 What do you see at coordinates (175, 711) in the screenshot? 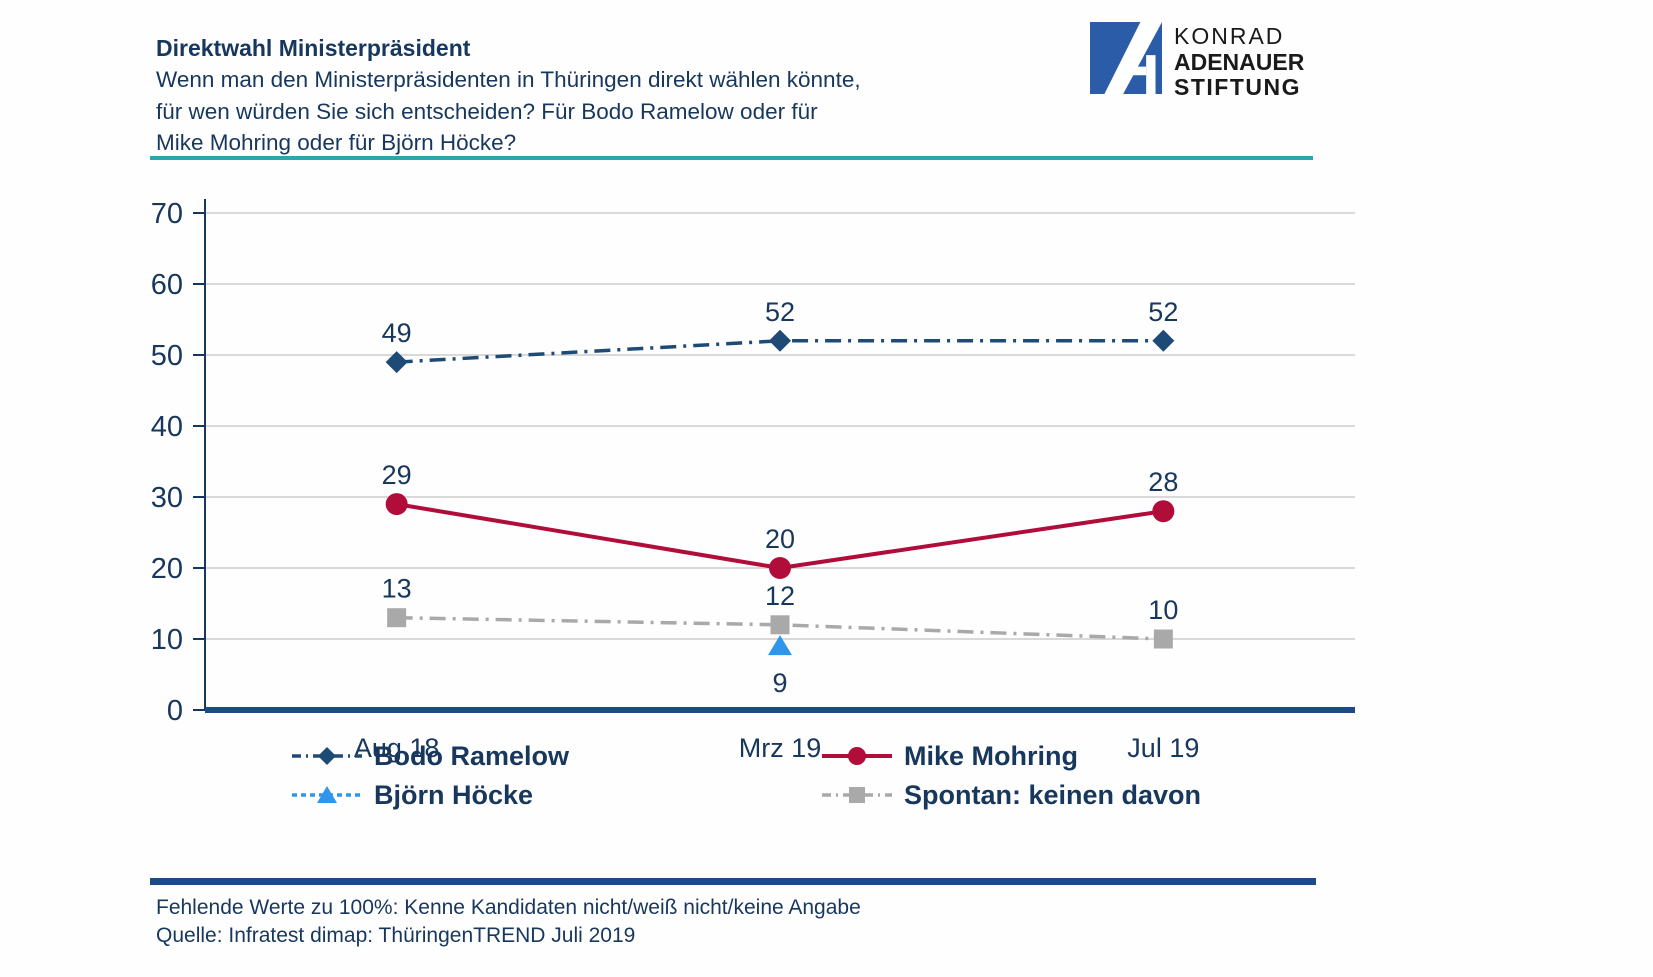
I see `y-tick-label-0: 0` at bounding box center [175, 711].